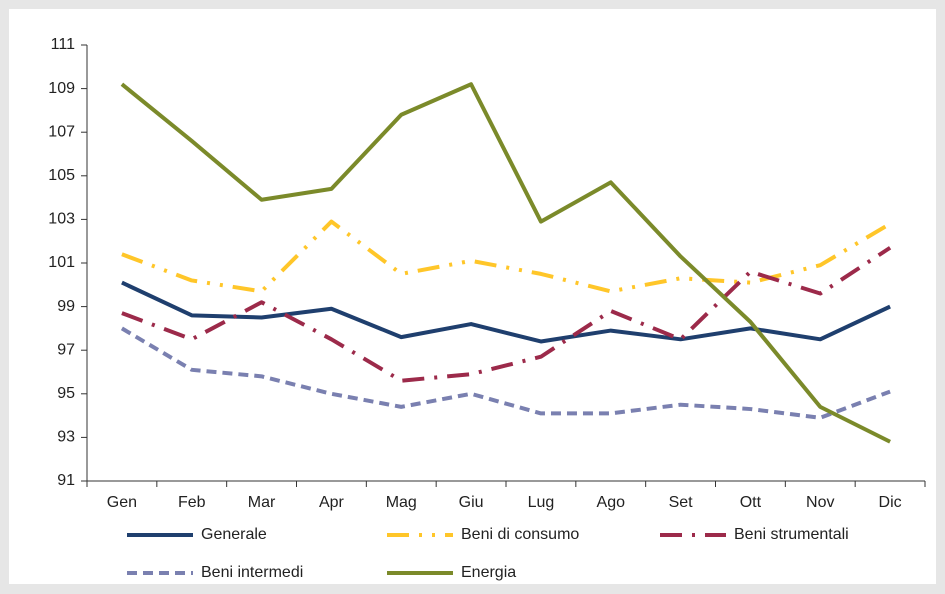  Describe the element at coordinates (61, 219) in the screenshot. I see `y-tick-label: 103` at that location.